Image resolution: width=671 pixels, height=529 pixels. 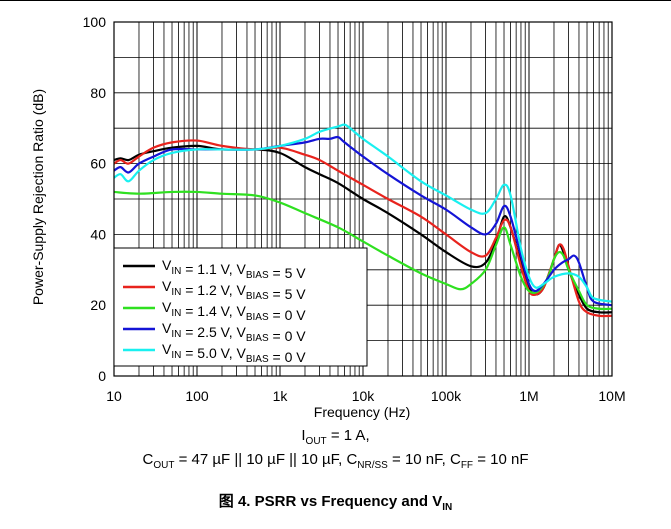 I want to click on legend-label-4: VIN = 2.5 V, VBIAS = 0 V, so click(x=234, y=332).